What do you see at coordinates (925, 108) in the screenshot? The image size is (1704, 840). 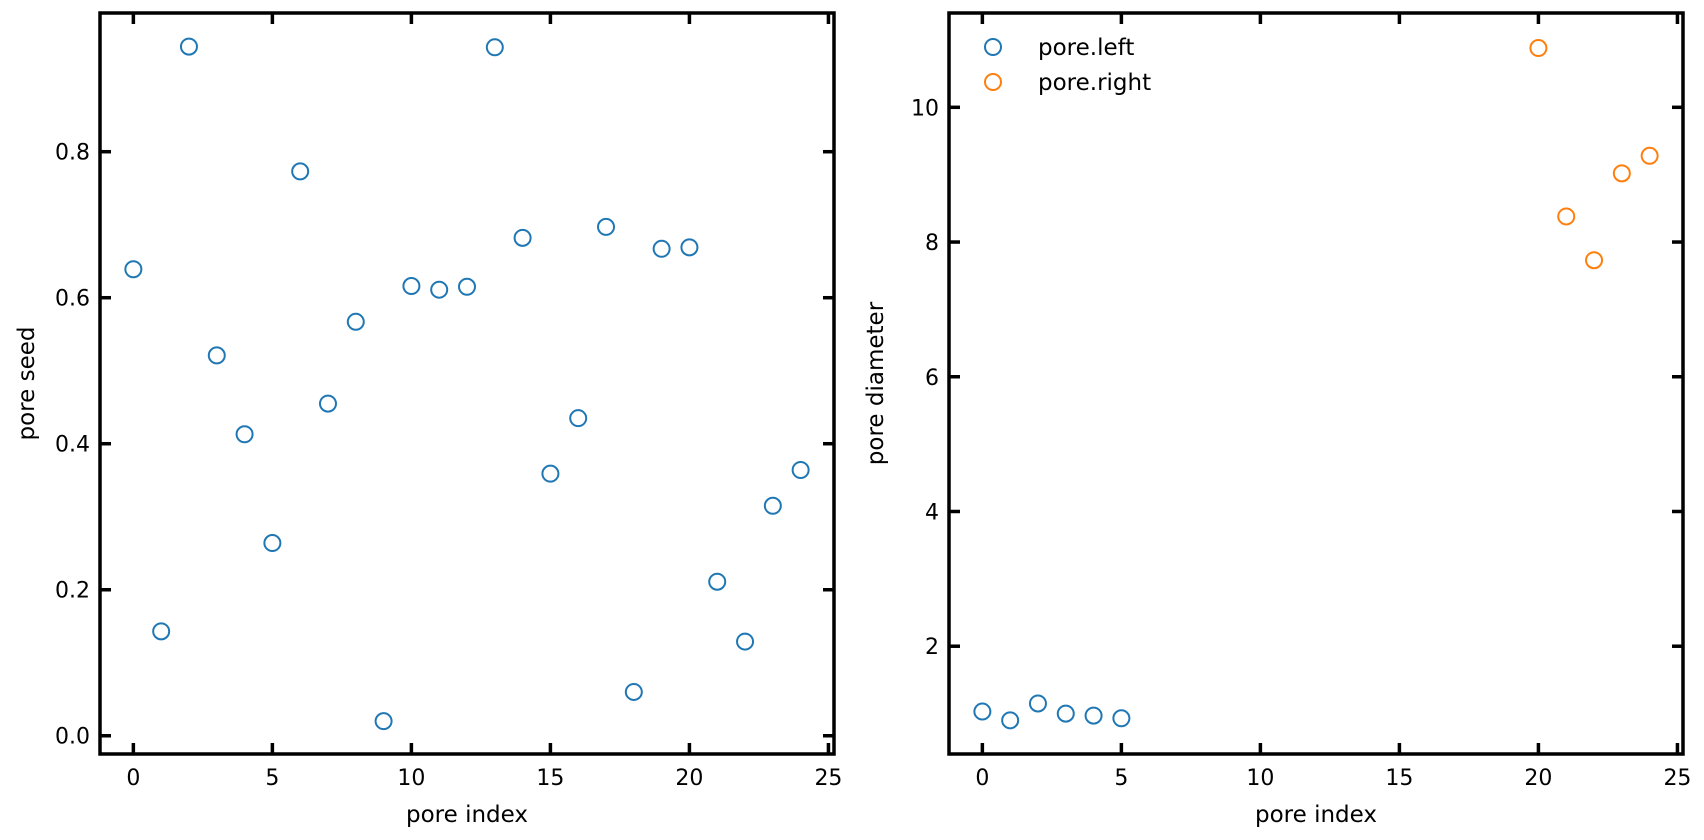 I see `y-tick-label: 10` at bounding box center [925, 108].